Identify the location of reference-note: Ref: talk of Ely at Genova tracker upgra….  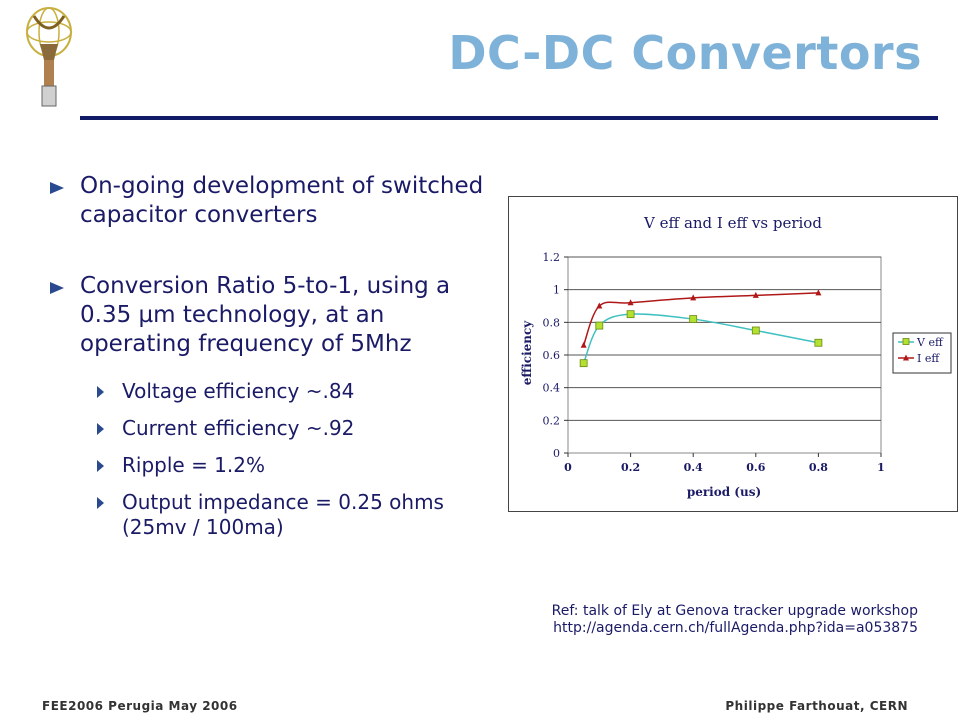
(699, 620).